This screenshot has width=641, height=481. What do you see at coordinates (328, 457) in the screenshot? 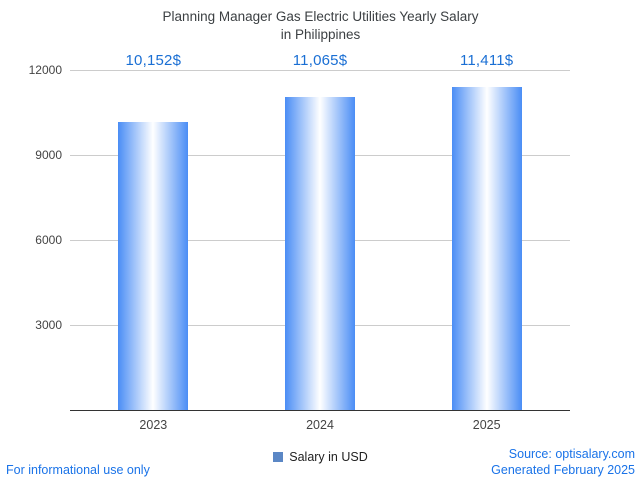
I see `legend-label: Salary in USD` at bounding box center [328, 457].